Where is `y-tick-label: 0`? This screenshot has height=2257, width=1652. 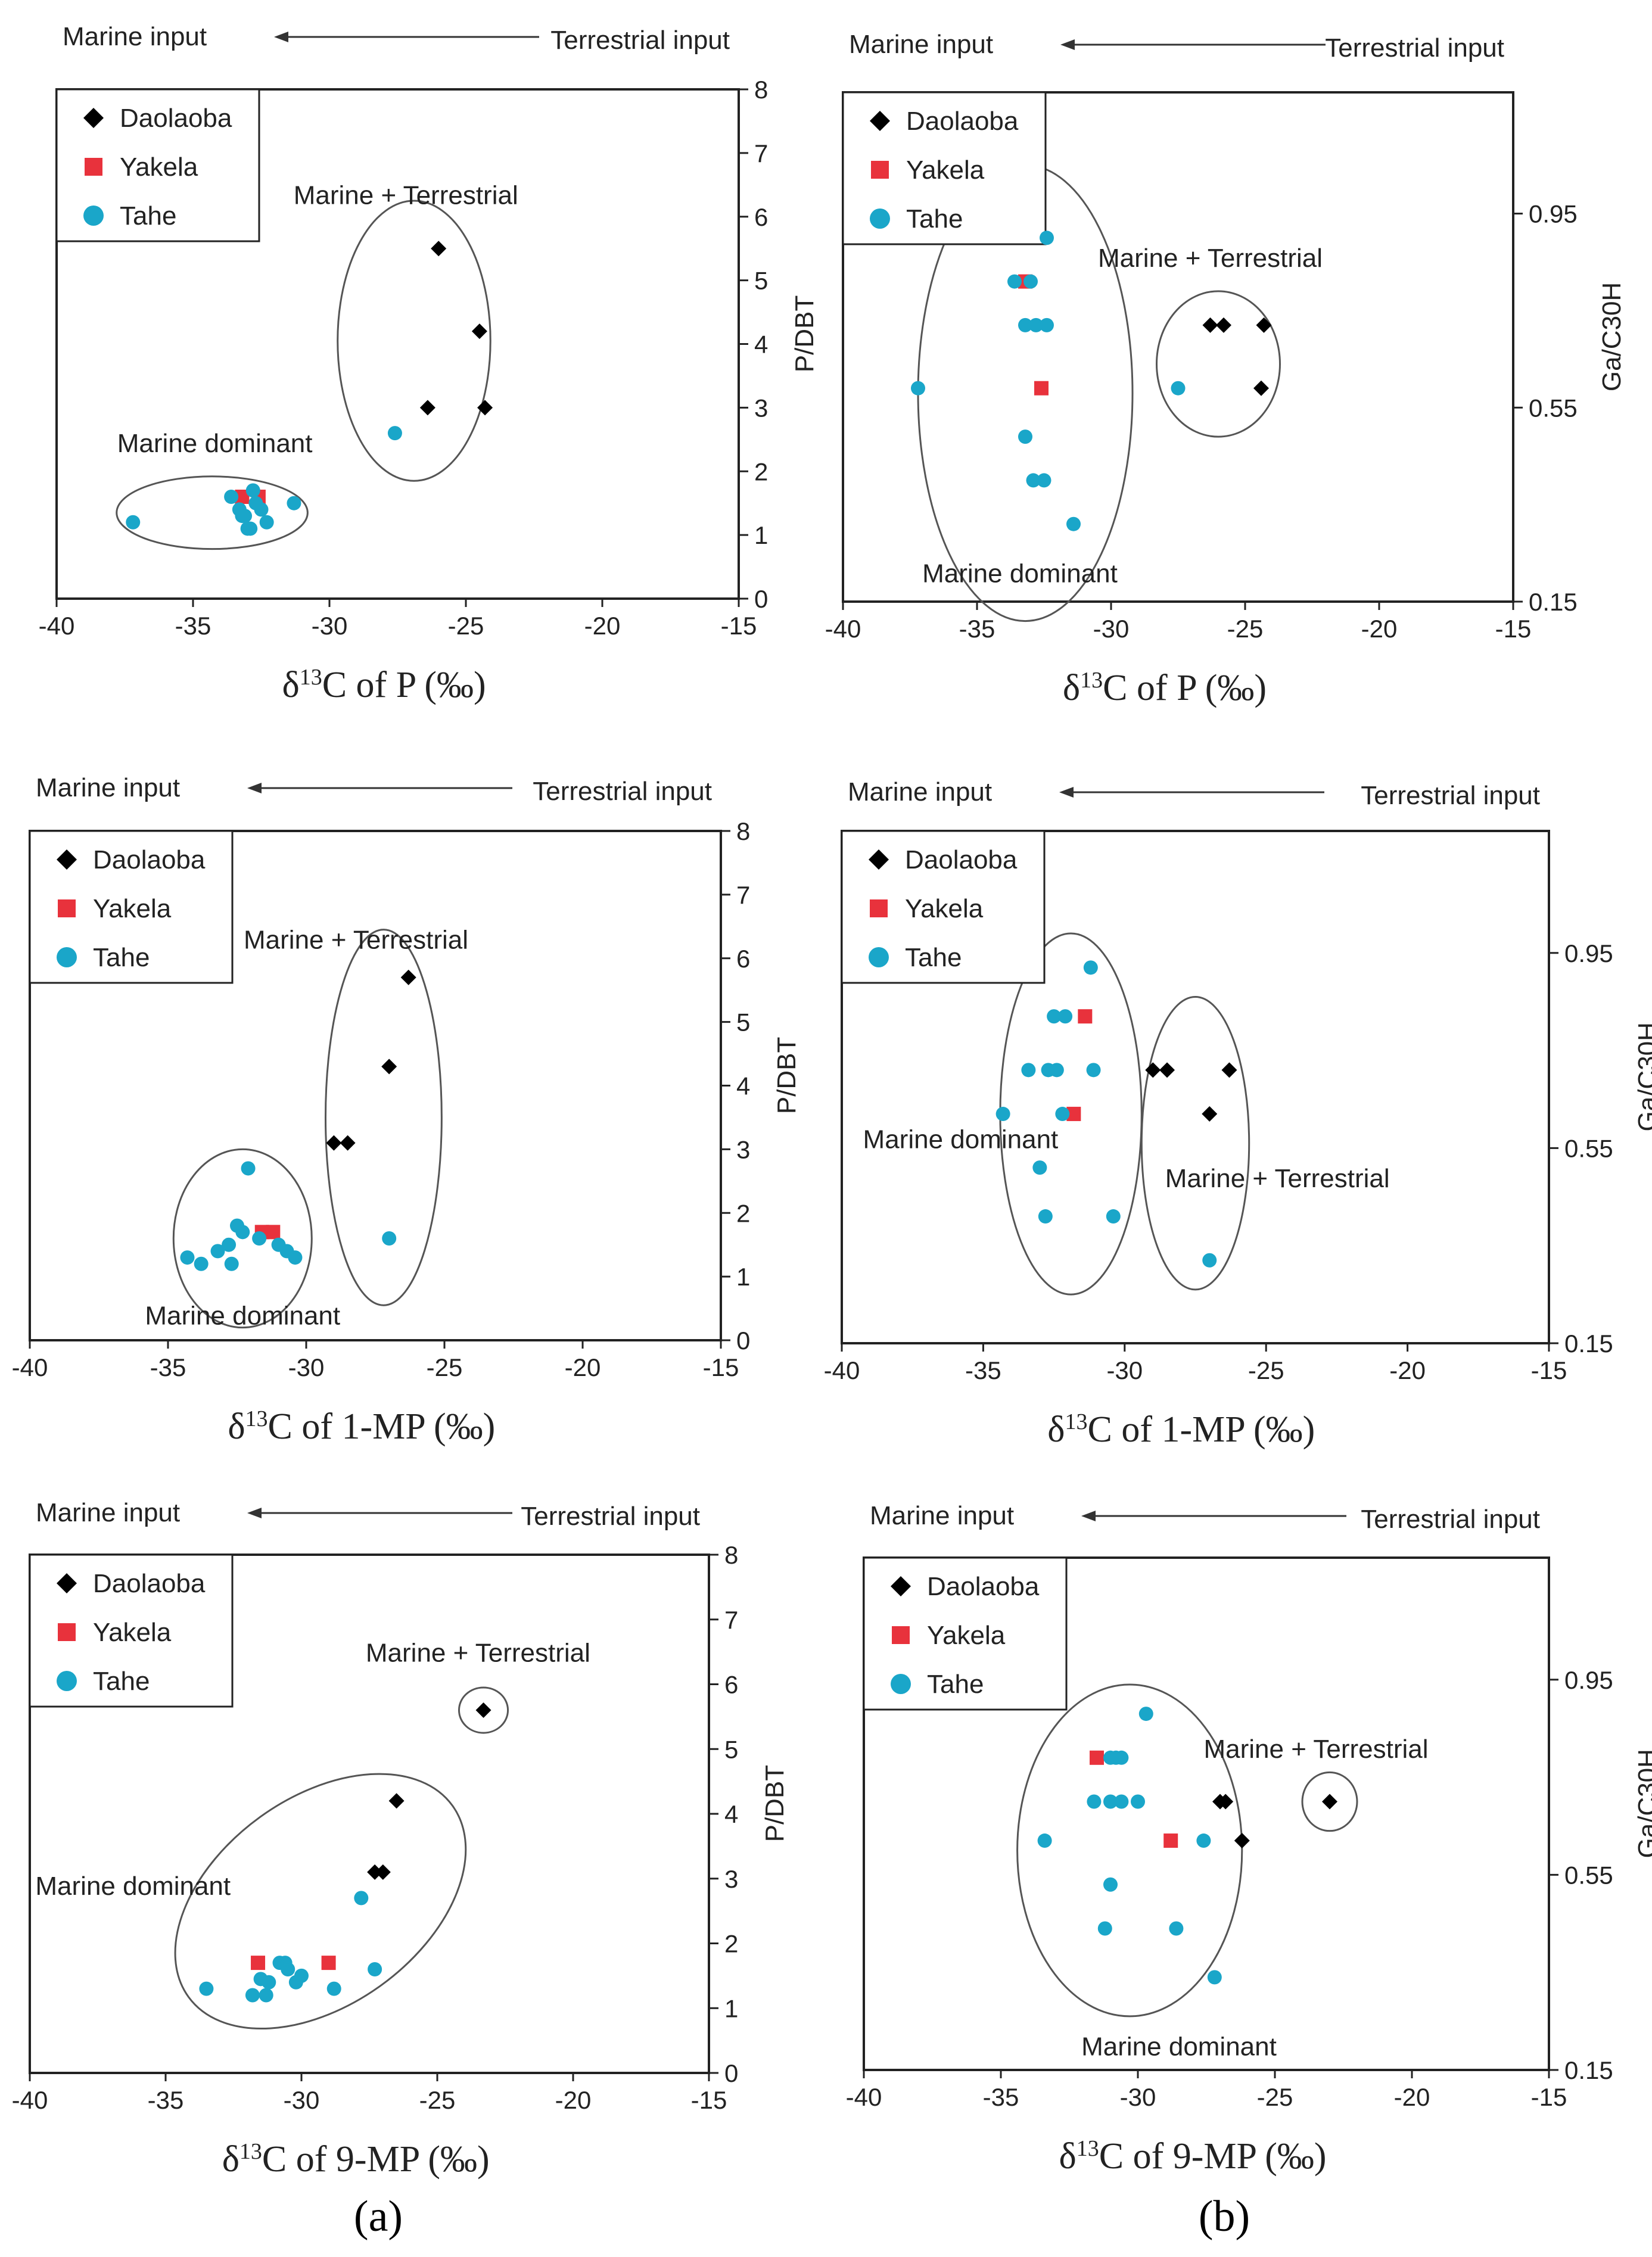 y-tick-label: 0 is located at coordinates (731, 2073).